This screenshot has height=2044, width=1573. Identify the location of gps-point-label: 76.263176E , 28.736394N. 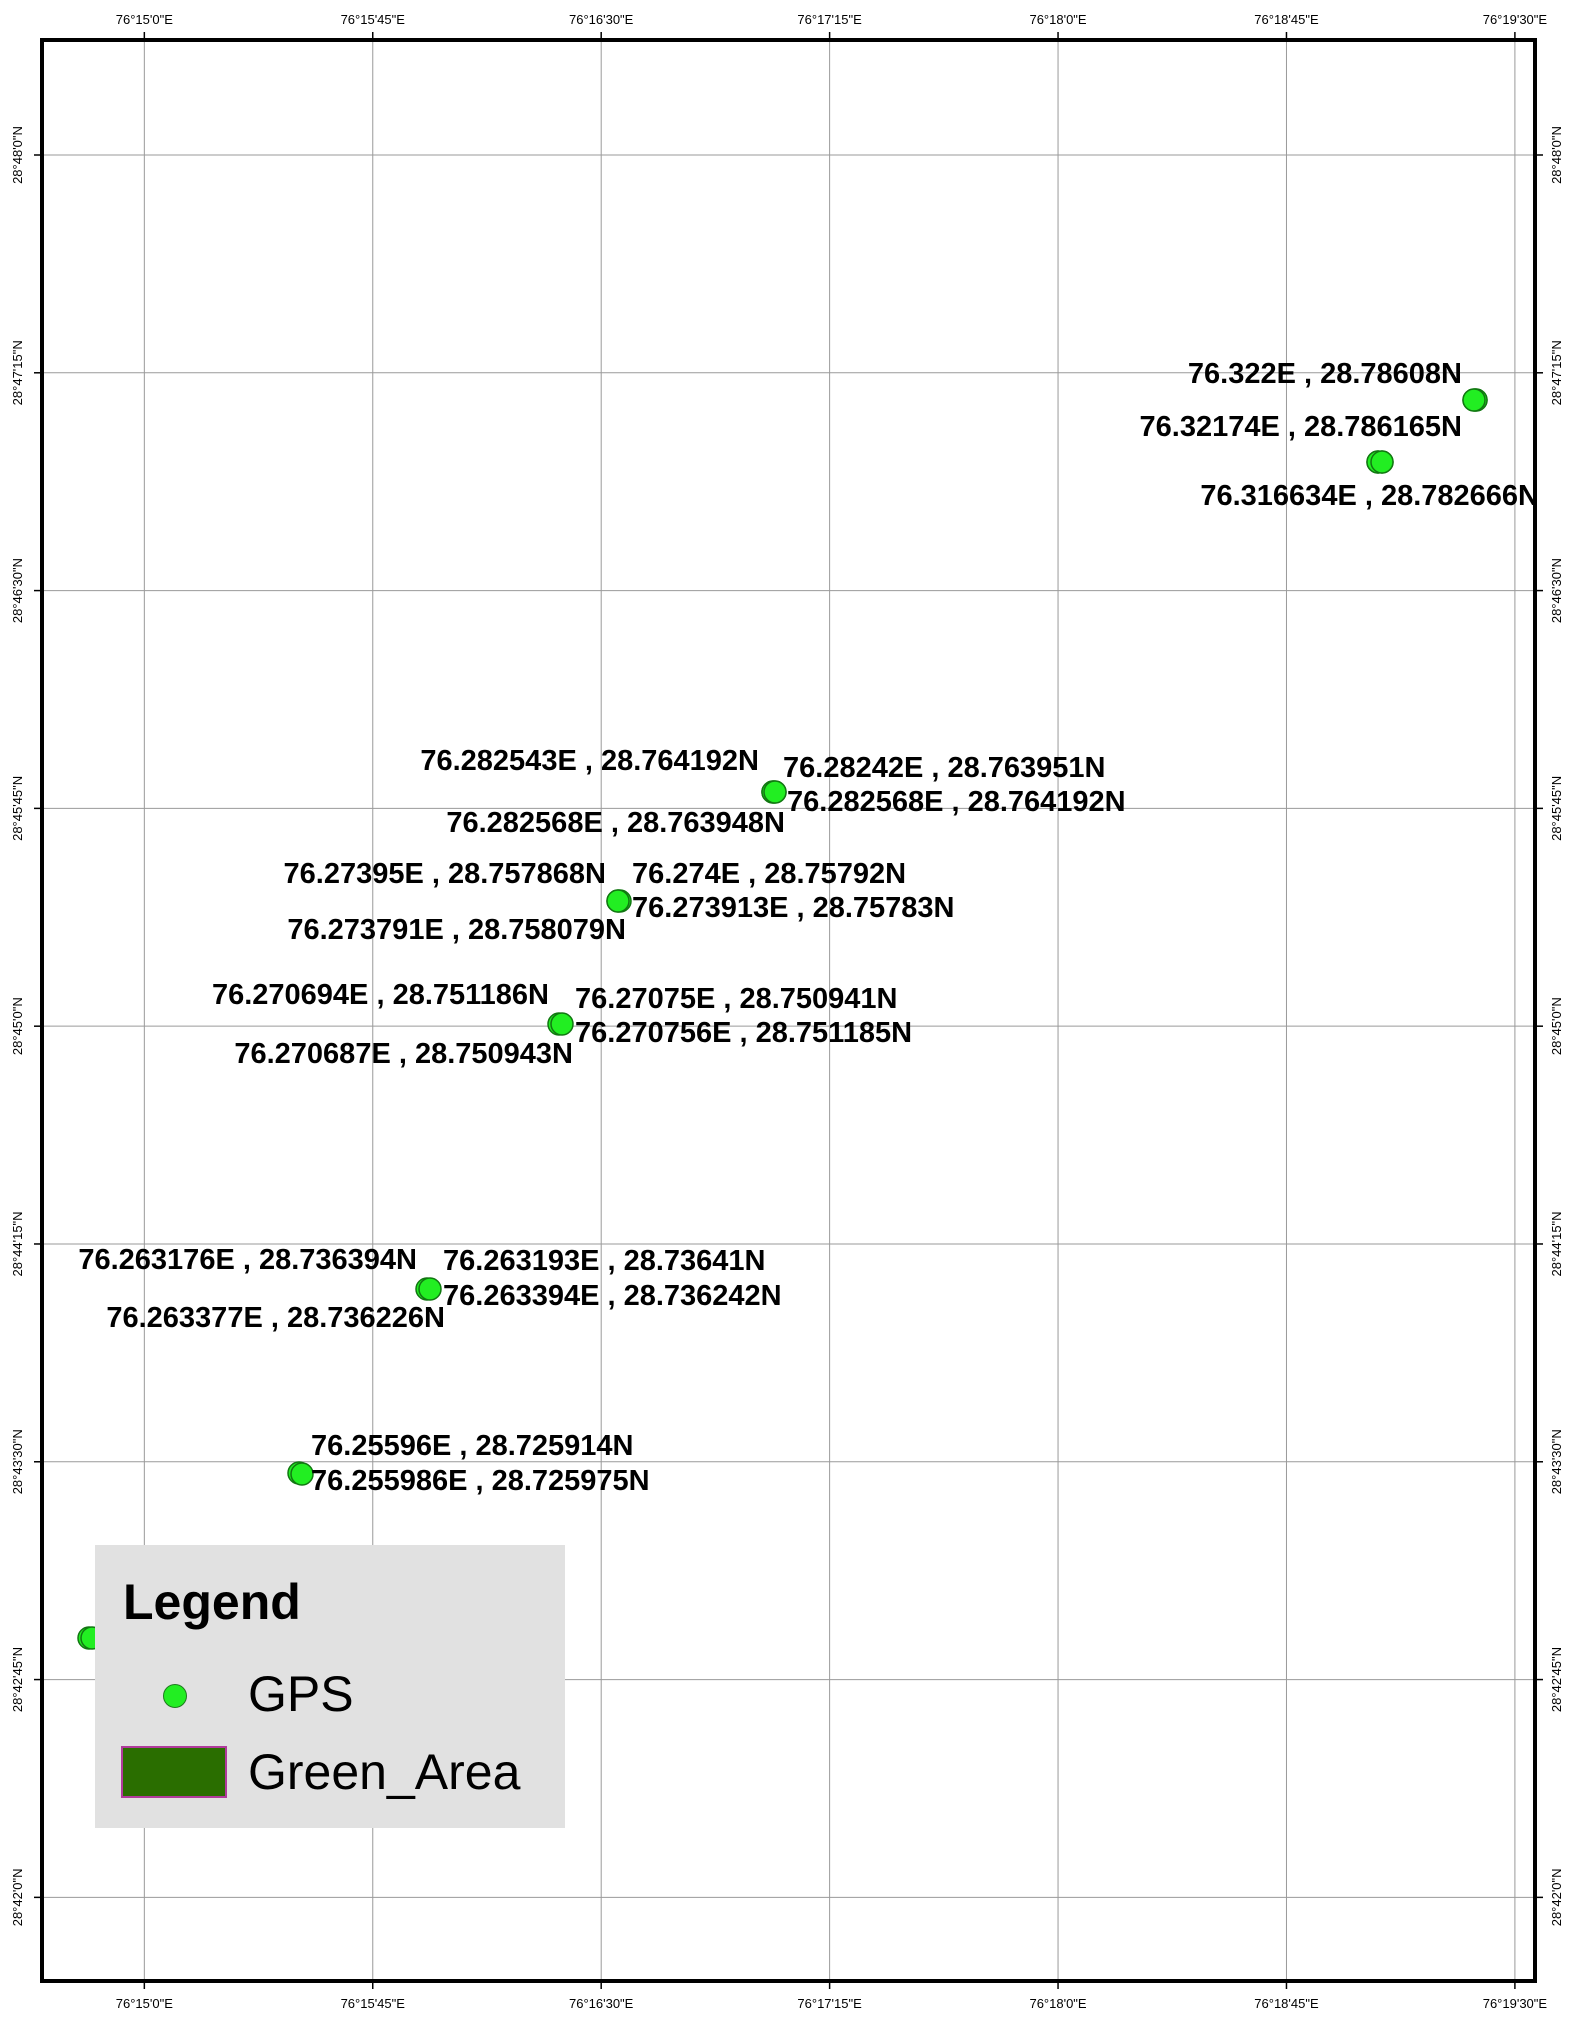
(247, 1260).